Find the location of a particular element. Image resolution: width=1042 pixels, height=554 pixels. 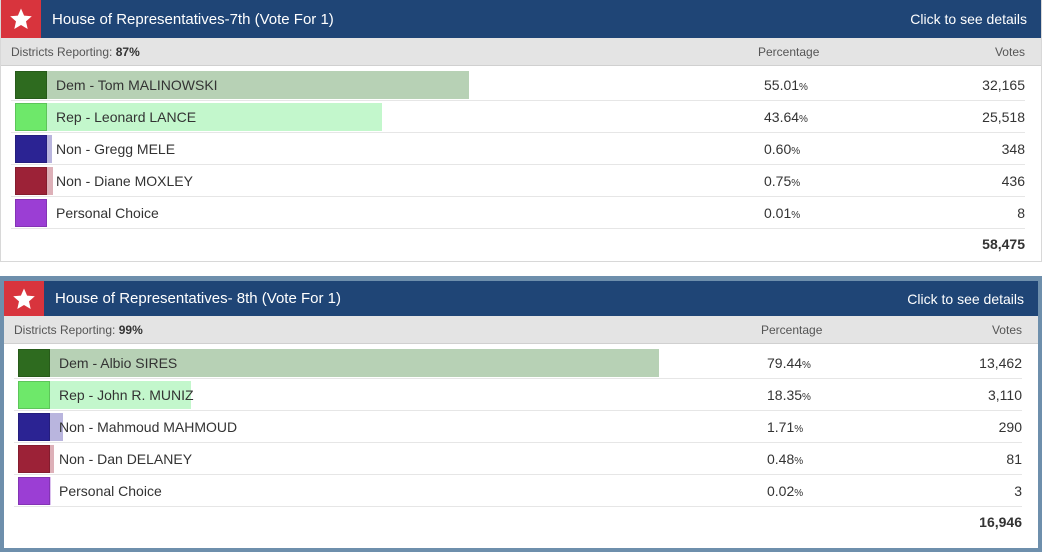

candidate-row: Non - Gregg MELE 0.60% 348 is located at coordinates (518, 149).